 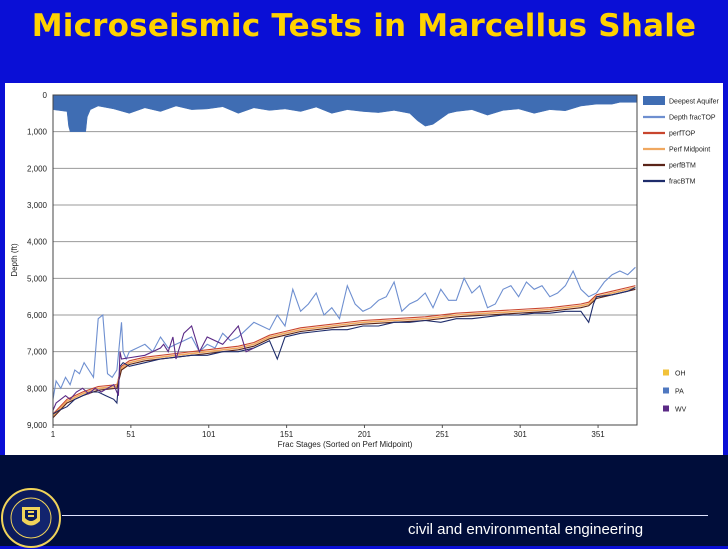 I want to click on y-tick-label: 8,000, so click(x=37, y=388).